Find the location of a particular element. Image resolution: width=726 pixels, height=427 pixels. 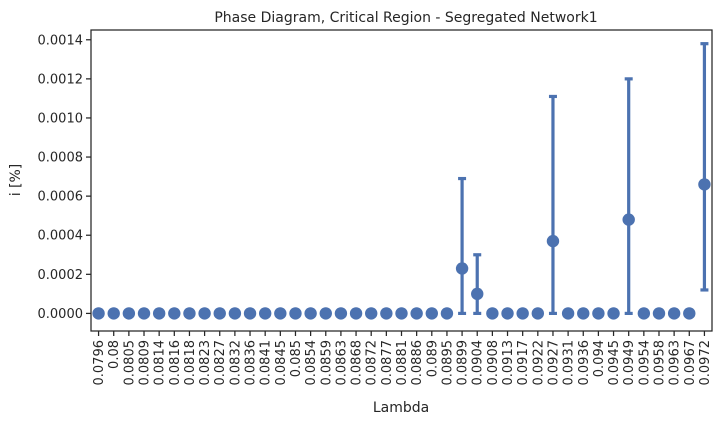

x-tick-label: 0.0958 is located at coordinates (659, 363).